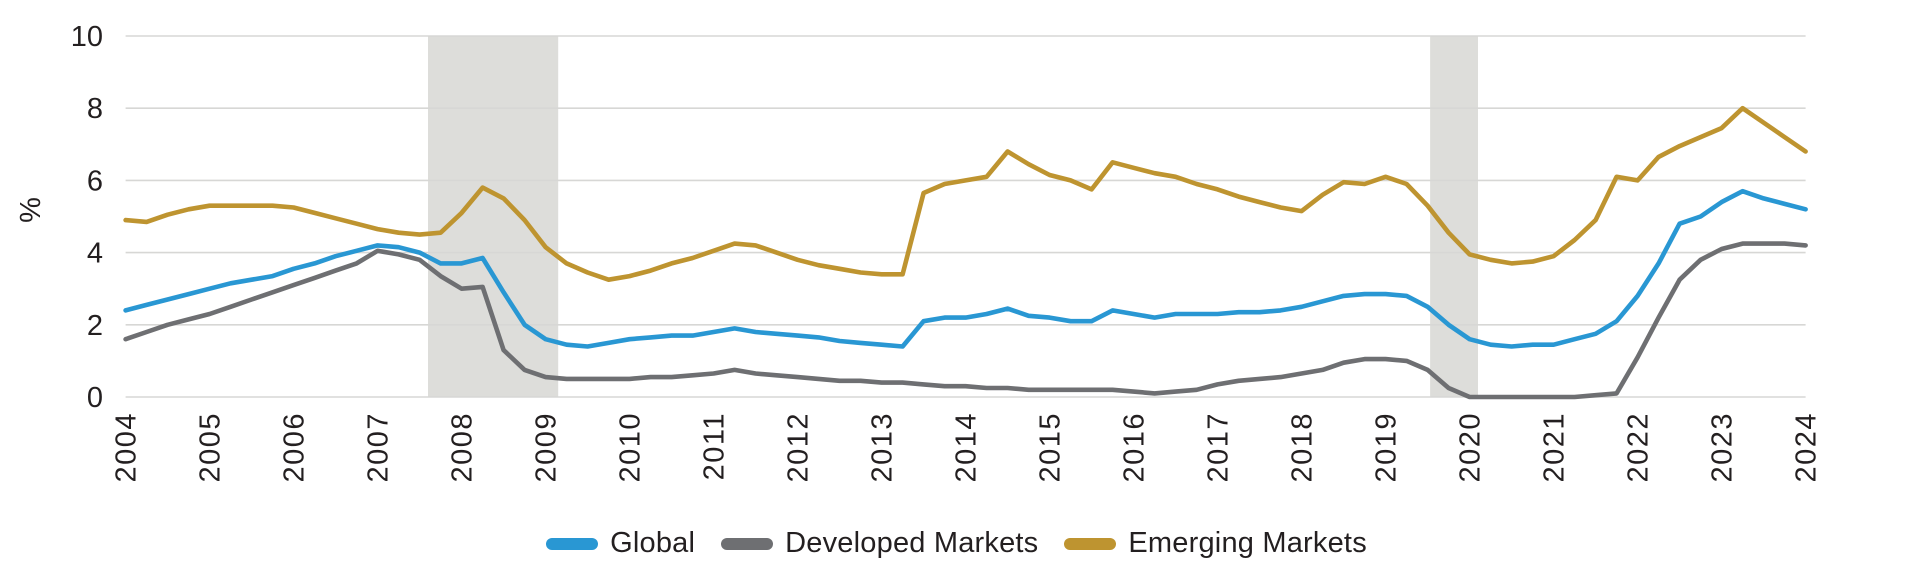 The image size is (1913, 576). Describe the element at coordinates (572, 543) in the screenshot. I see `legend-swatch-global` at that location.